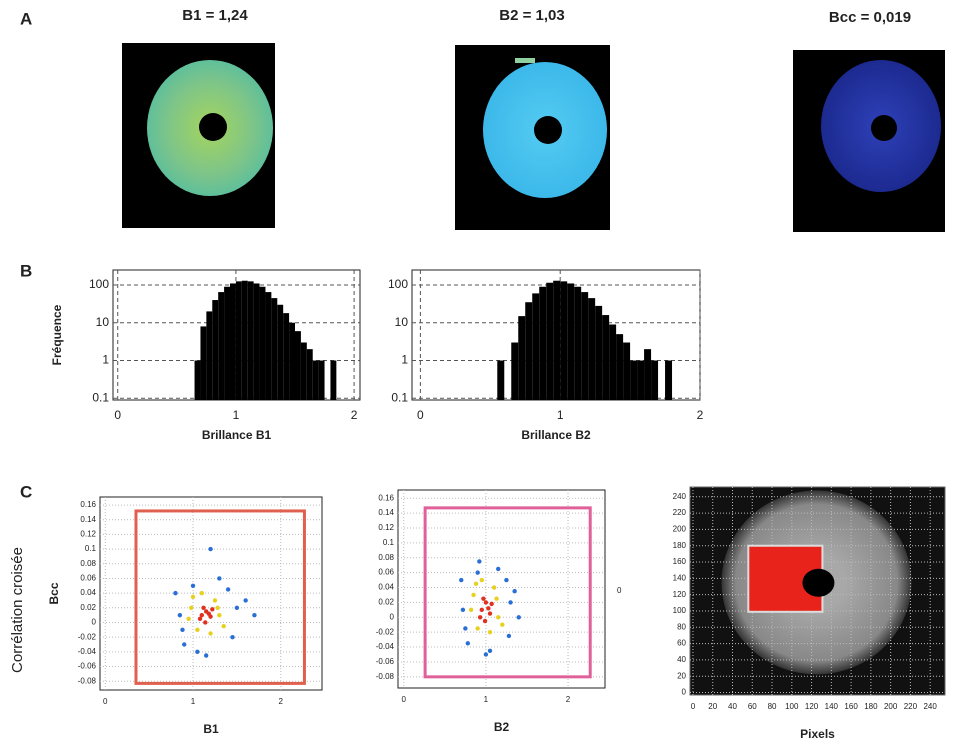 The image size is (960, 742). I want to click on image-title: B1 = 1,24, so click(215, 15).